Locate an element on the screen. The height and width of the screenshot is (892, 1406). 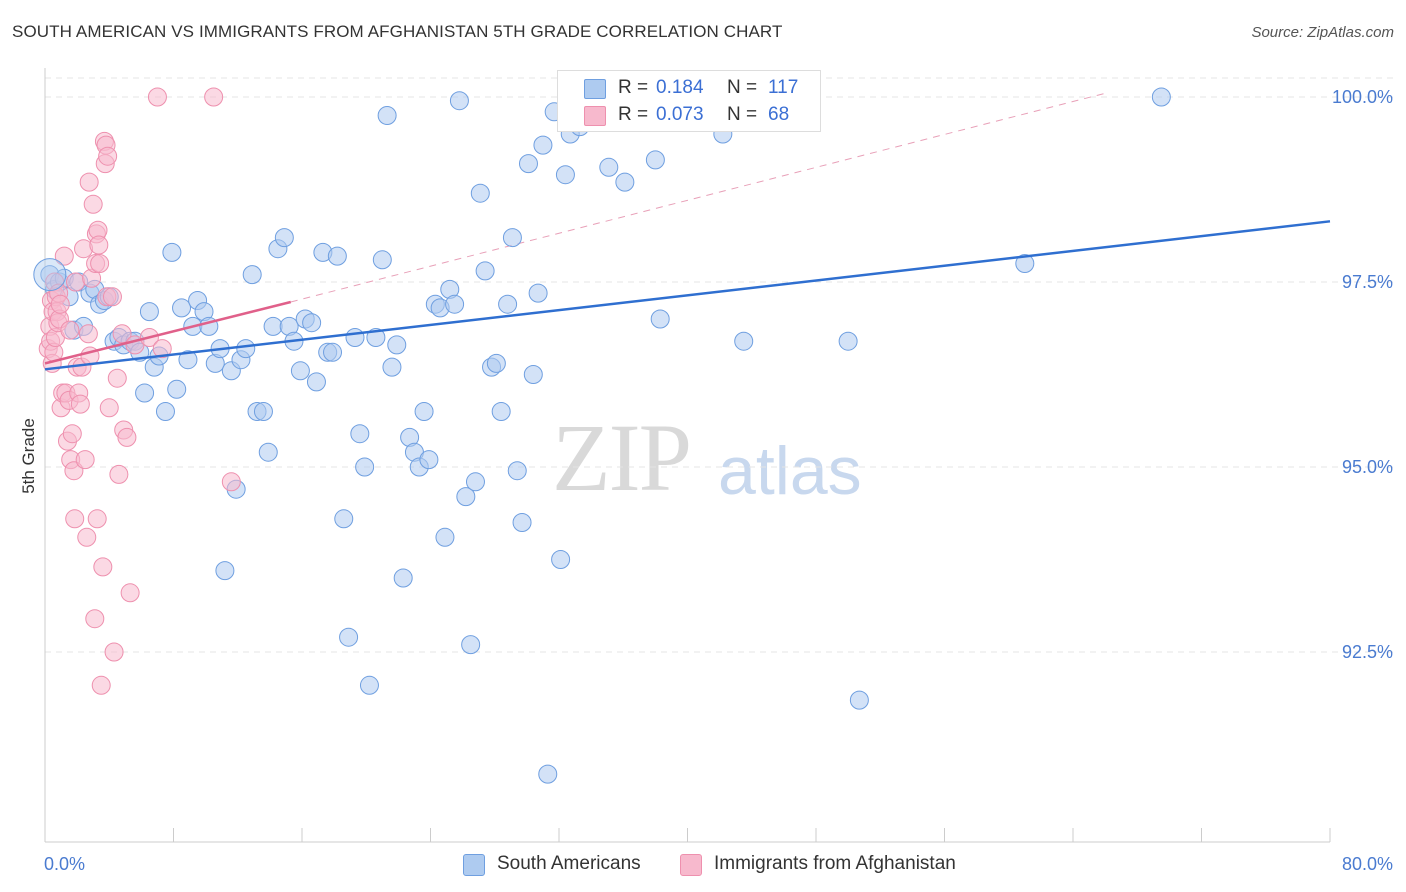
legend-label-afghanistan: Immigrants from Afghanistan is located at coordinates (835, 863).